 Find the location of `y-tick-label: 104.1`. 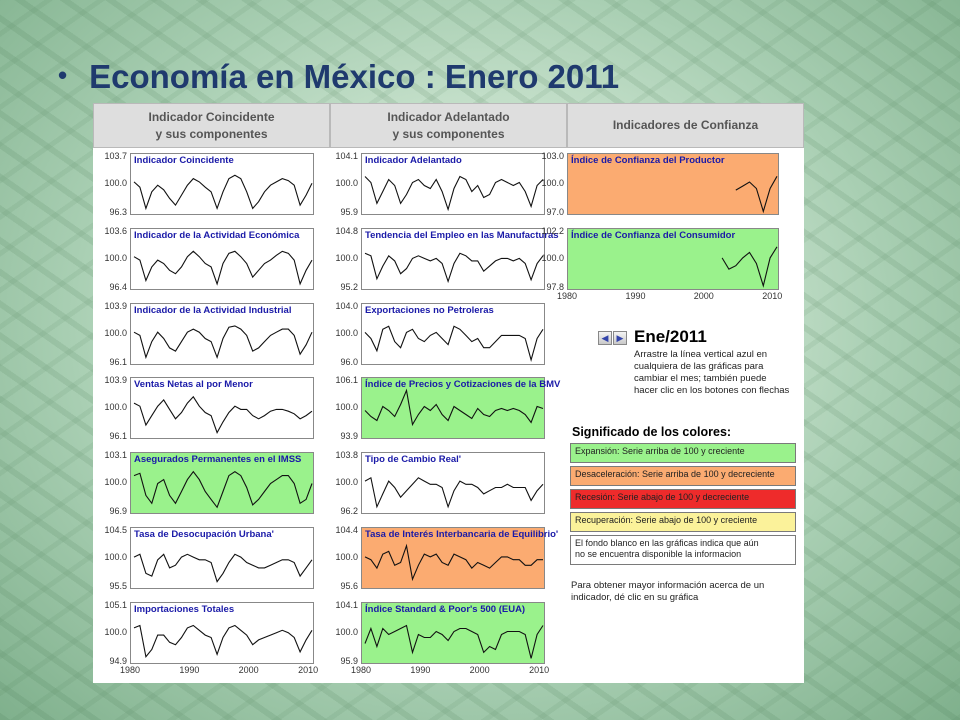

y-tick-label: 104.1 is located at coordinates (346, 156).